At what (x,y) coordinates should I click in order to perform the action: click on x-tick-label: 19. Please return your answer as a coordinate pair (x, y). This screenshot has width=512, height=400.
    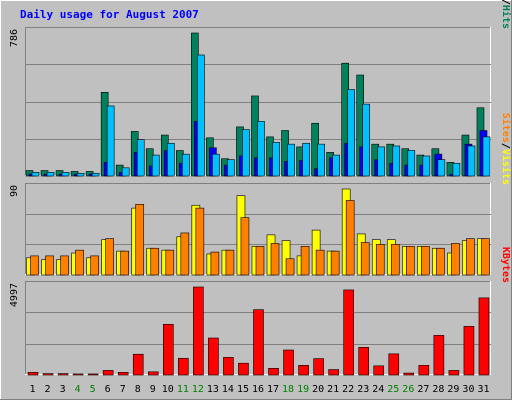
    Looking at the image, I should click on (303, 389).